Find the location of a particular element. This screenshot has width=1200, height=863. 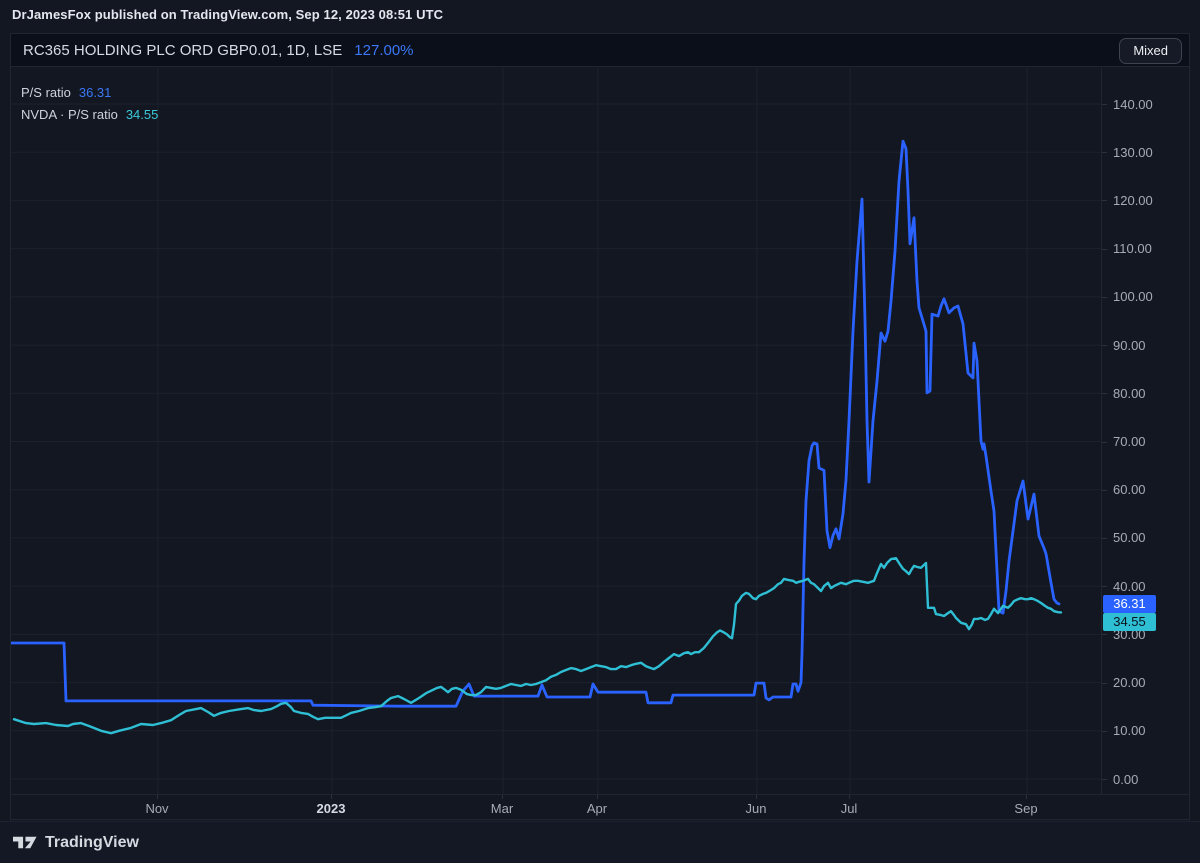

price-axis-label: 100.00 is located at coordinates (1133, 297).